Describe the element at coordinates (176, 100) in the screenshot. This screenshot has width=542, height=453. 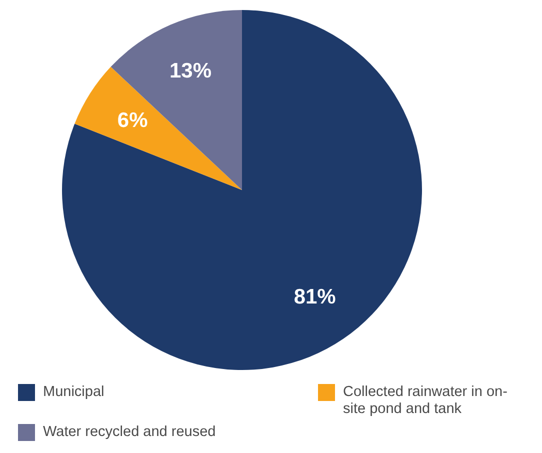
I see `pie-slice` at that location.